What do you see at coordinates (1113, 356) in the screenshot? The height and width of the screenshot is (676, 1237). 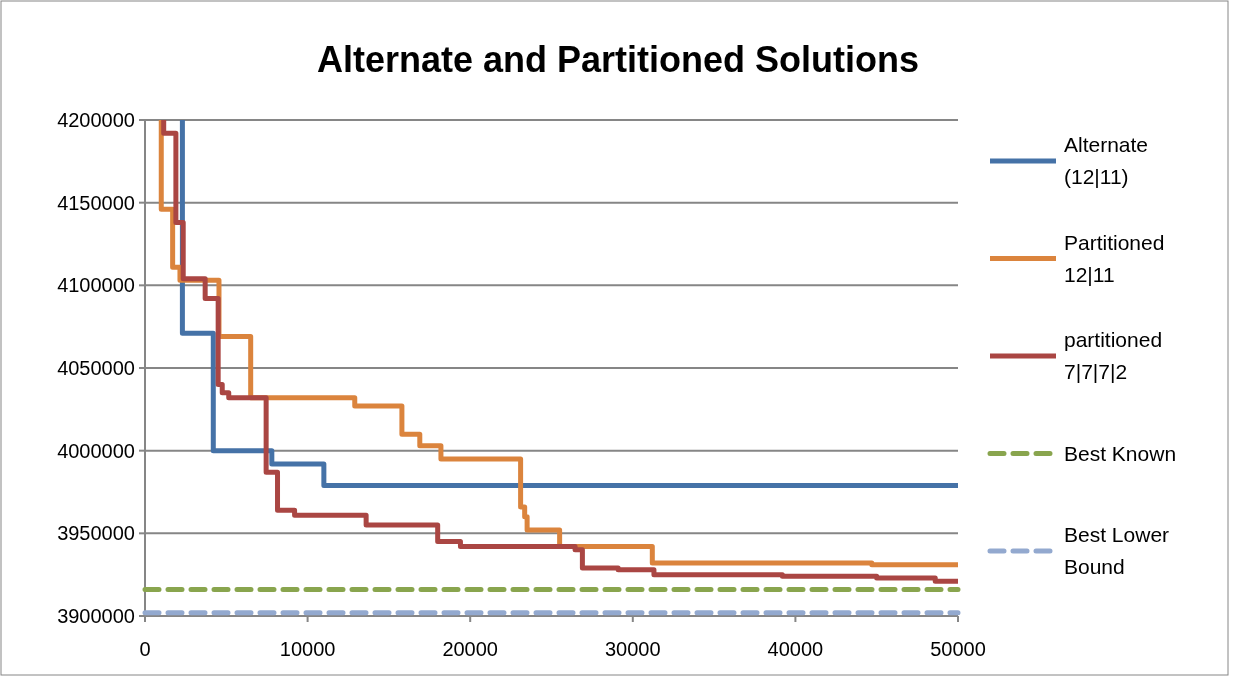 I see `legend-label: partitioned 7|7|7|2` at bounding box center [1113, 356].